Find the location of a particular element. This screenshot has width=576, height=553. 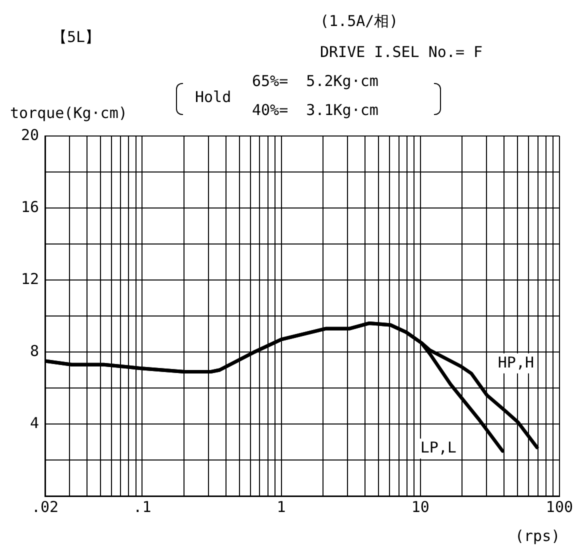

y-axis-title: torque(Kg·cm) is located at coordinates (69, 113).